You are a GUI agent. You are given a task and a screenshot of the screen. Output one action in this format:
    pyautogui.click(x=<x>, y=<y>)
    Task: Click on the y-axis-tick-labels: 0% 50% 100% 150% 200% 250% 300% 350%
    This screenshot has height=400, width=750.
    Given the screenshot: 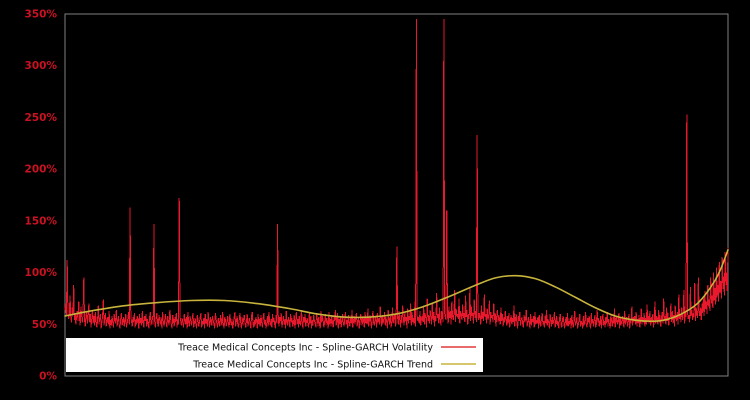 What is the action you would take?
    pyautogui.click(x=41, y=196)
    